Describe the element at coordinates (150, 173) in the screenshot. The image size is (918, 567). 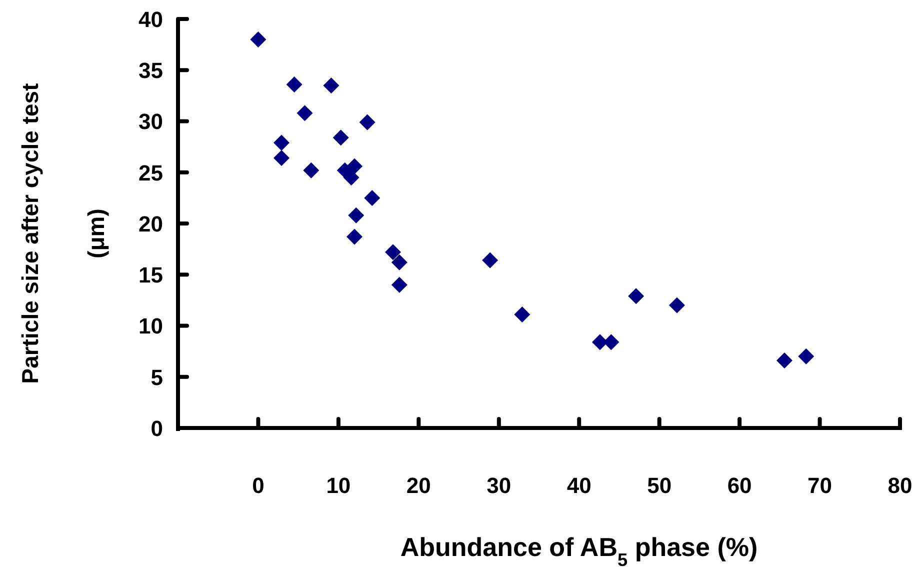
I see `y-tick-label: 25` at that location.